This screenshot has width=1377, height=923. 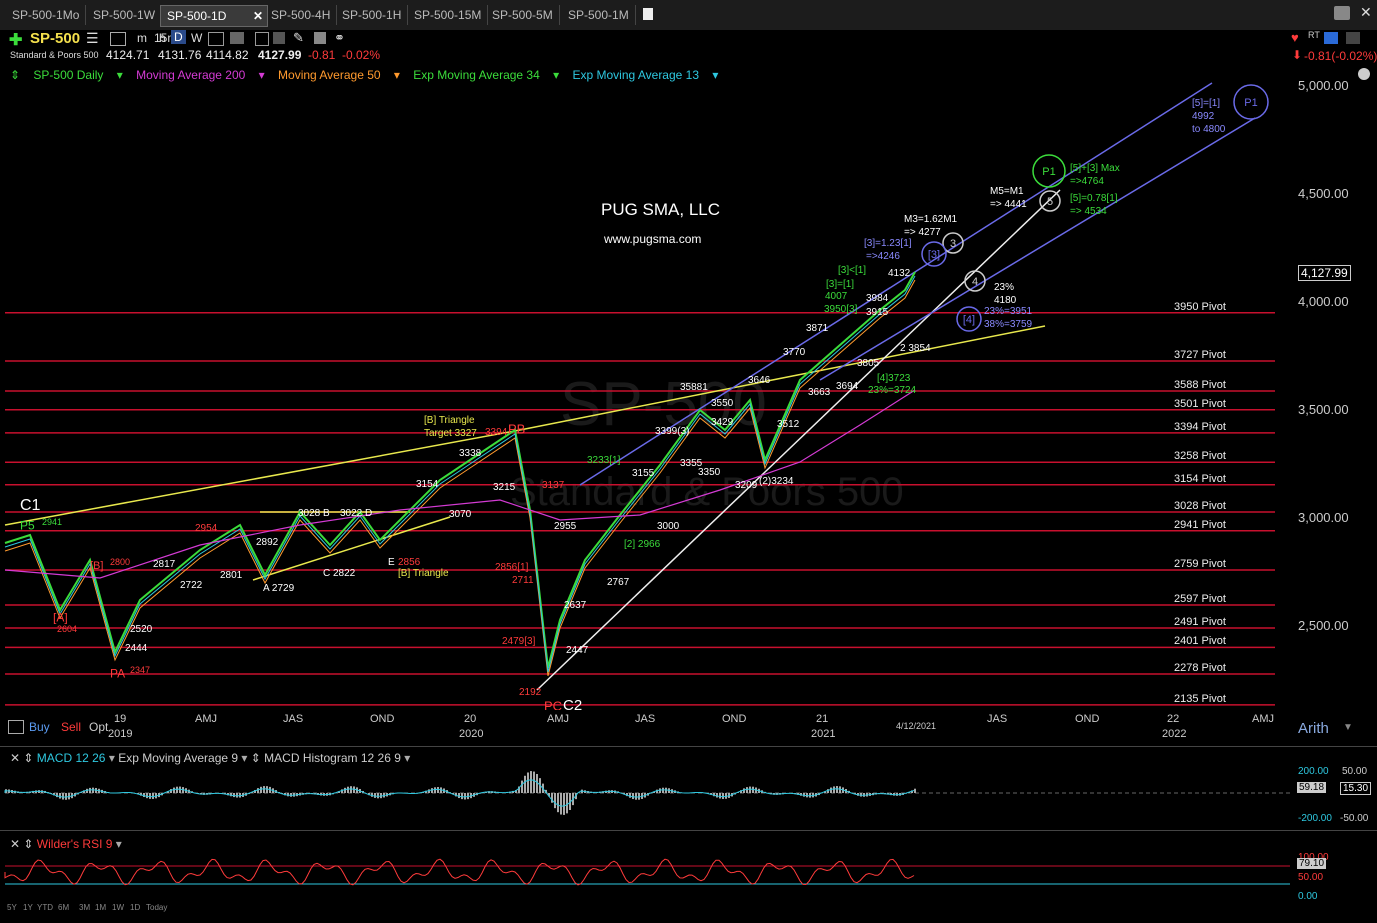 I want to click on time-tick: OND, so click(x=382, y=719).